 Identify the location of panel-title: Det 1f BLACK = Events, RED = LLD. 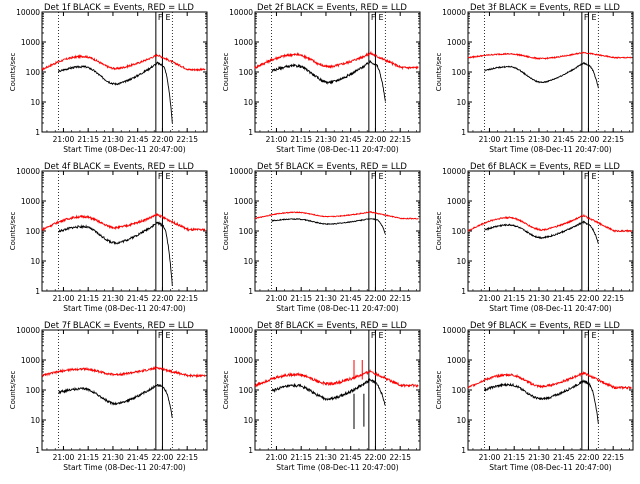
(119, 8).